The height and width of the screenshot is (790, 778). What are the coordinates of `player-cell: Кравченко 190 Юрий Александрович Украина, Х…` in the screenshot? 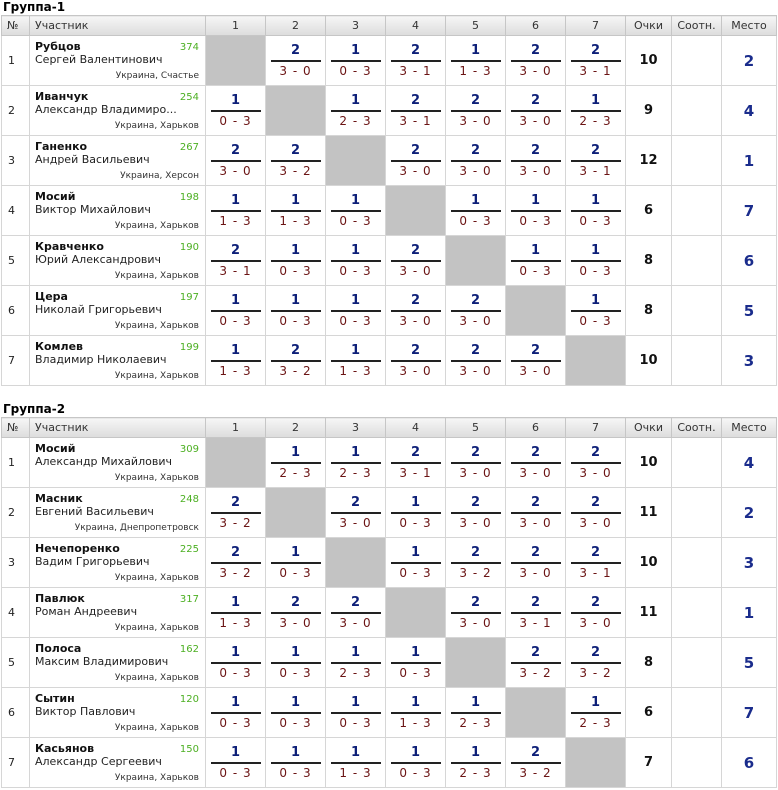 It's located at (117, 260).